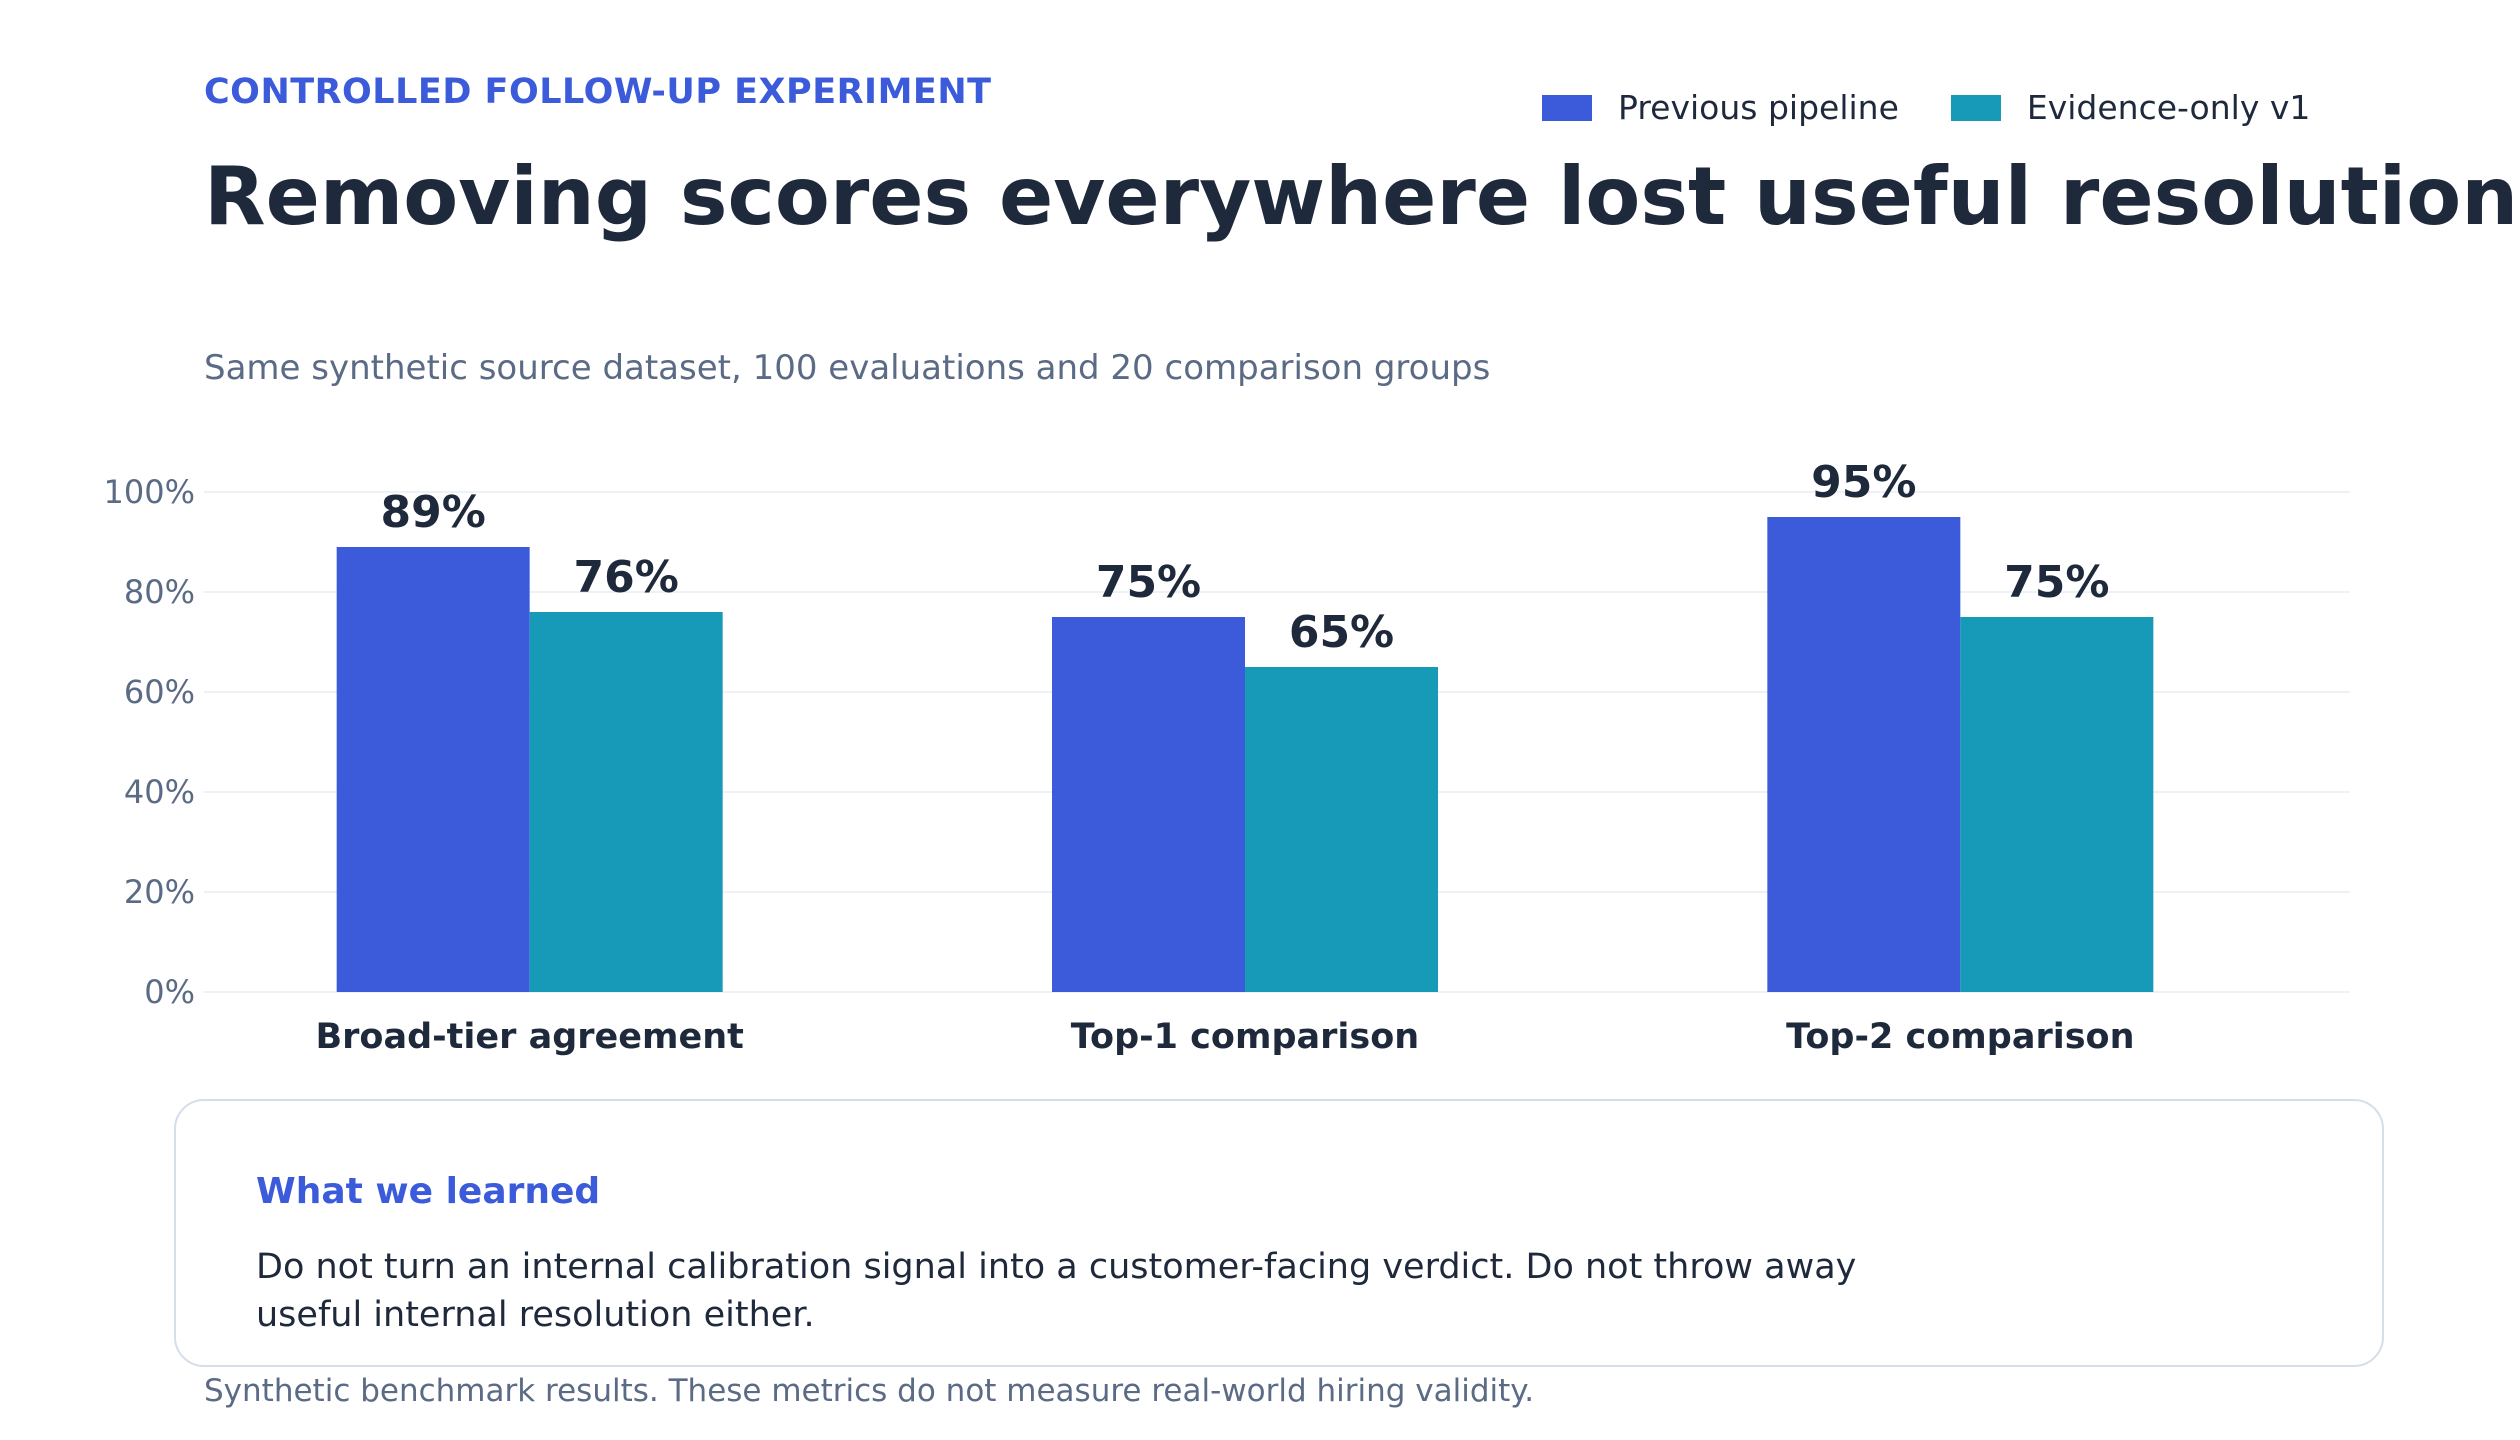  Describe the element at coordinates (428, 1191) in the screenshot. I see `callout-title: What we learned` at that location.